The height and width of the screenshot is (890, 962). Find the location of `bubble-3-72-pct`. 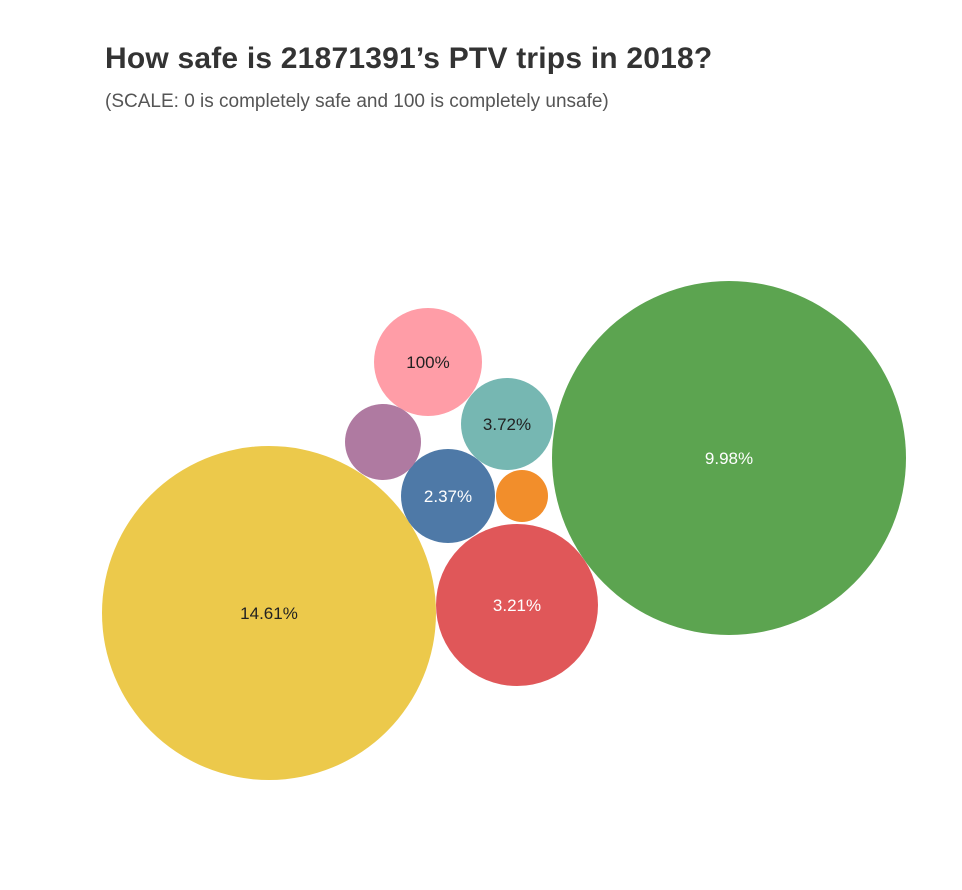

bubble-3-72-pct is located at coordinates (507, 424).